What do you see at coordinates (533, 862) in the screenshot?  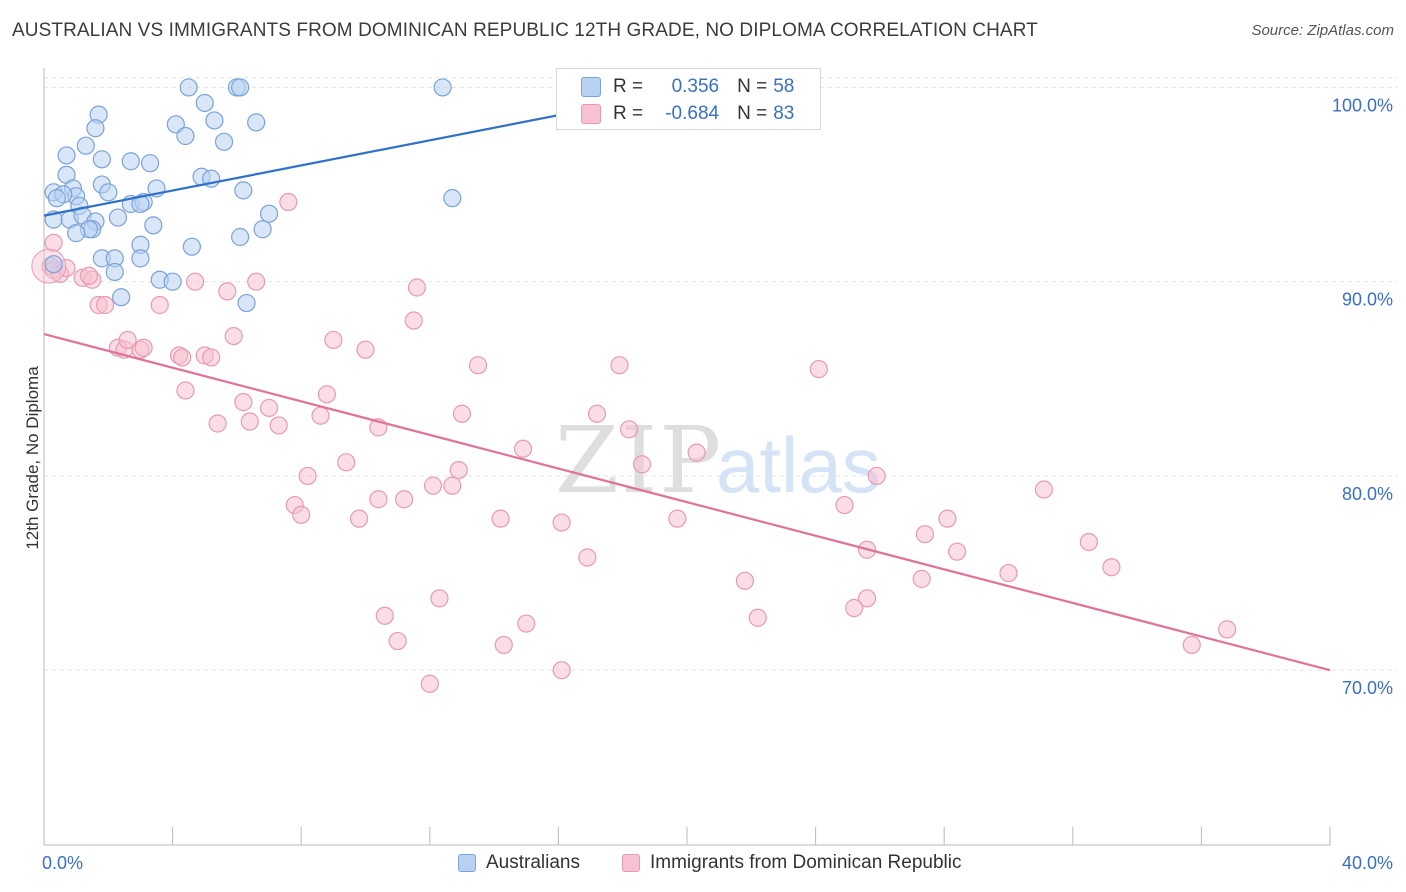 I see `legend-label-australians: Australians` at bounding box center [533, 862].